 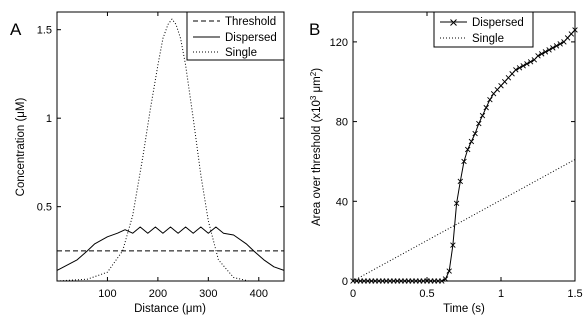 I want to click on y-tick-label: 40, so click(x=342, y=202).